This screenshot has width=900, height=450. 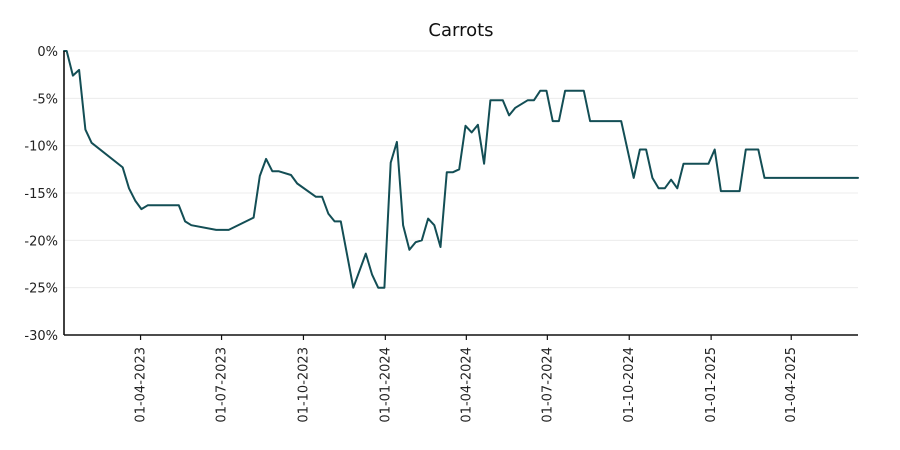 I want to click on x-tick-label: 01-10-2023, so click(x=303, y=385).